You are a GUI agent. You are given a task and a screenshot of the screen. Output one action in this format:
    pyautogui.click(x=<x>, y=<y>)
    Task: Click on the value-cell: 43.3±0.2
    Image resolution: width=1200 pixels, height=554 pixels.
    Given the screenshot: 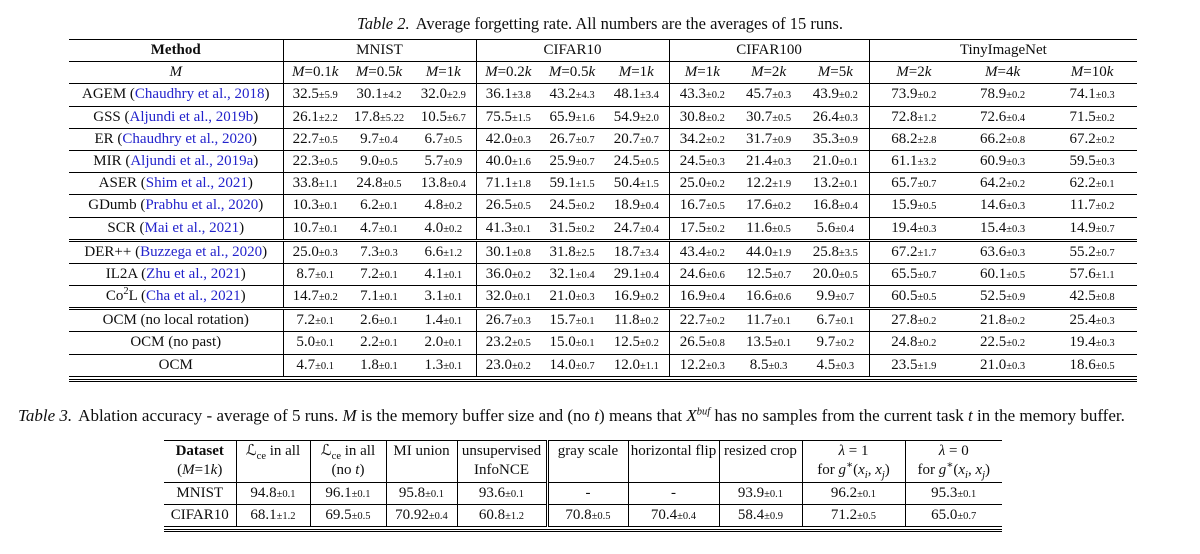 What is the action you would take?
    pyautogui.click(x=702, y=95)
    